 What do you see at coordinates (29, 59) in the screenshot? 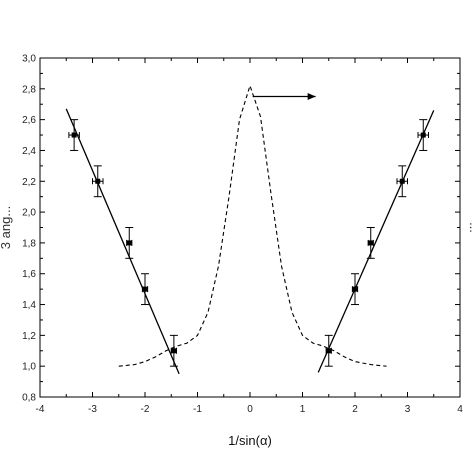
I see `y-tick-label: 3,0` at bounding box center [29, 59].